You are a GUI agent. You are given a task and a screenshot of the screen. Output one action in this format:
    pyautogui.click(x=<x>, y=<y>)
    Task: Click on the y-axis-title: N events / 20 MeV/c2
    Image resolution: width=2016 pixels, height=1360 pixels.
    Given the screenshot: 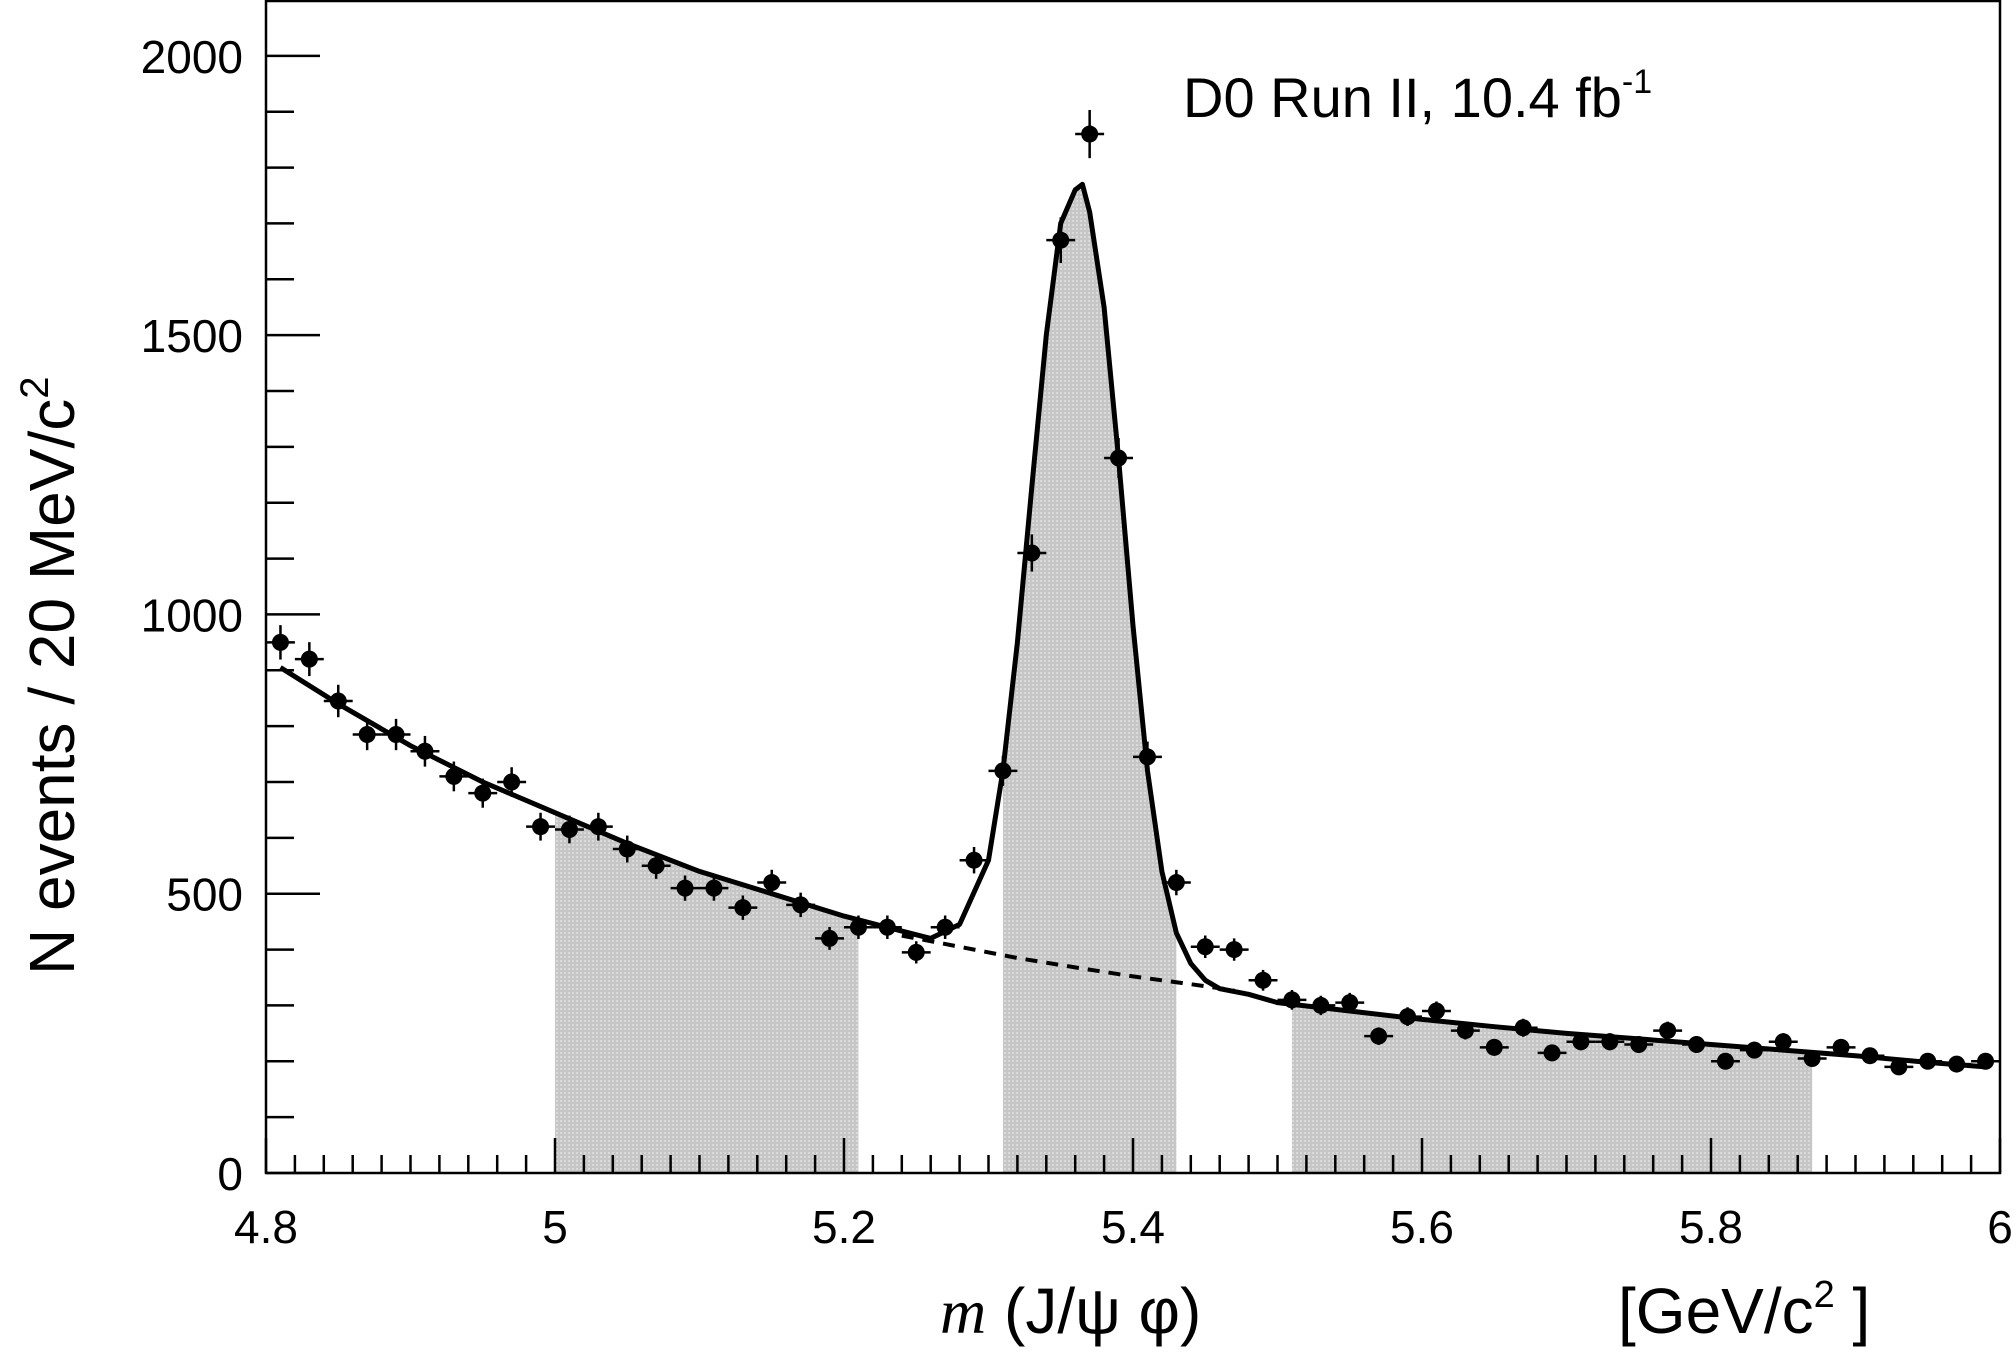 What is the action you would take?
    pyautogui.click(x=50, y=676)
    